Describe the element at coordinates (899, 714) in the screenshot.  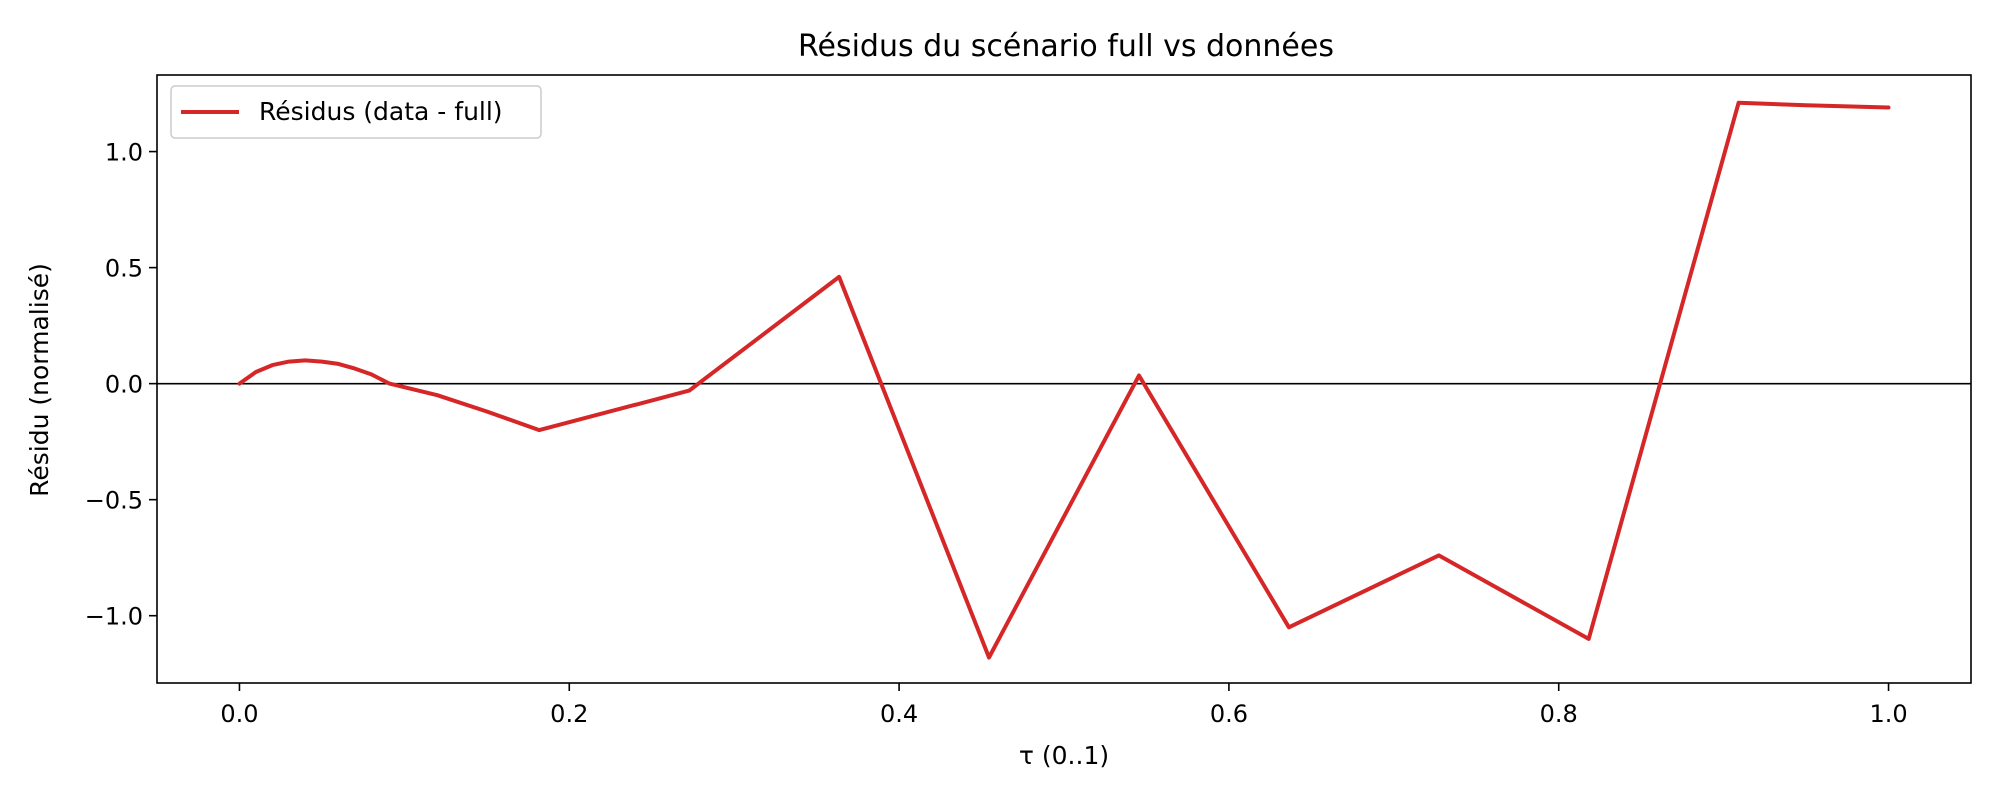
I see `x-tick-label: 0.4` at that location.